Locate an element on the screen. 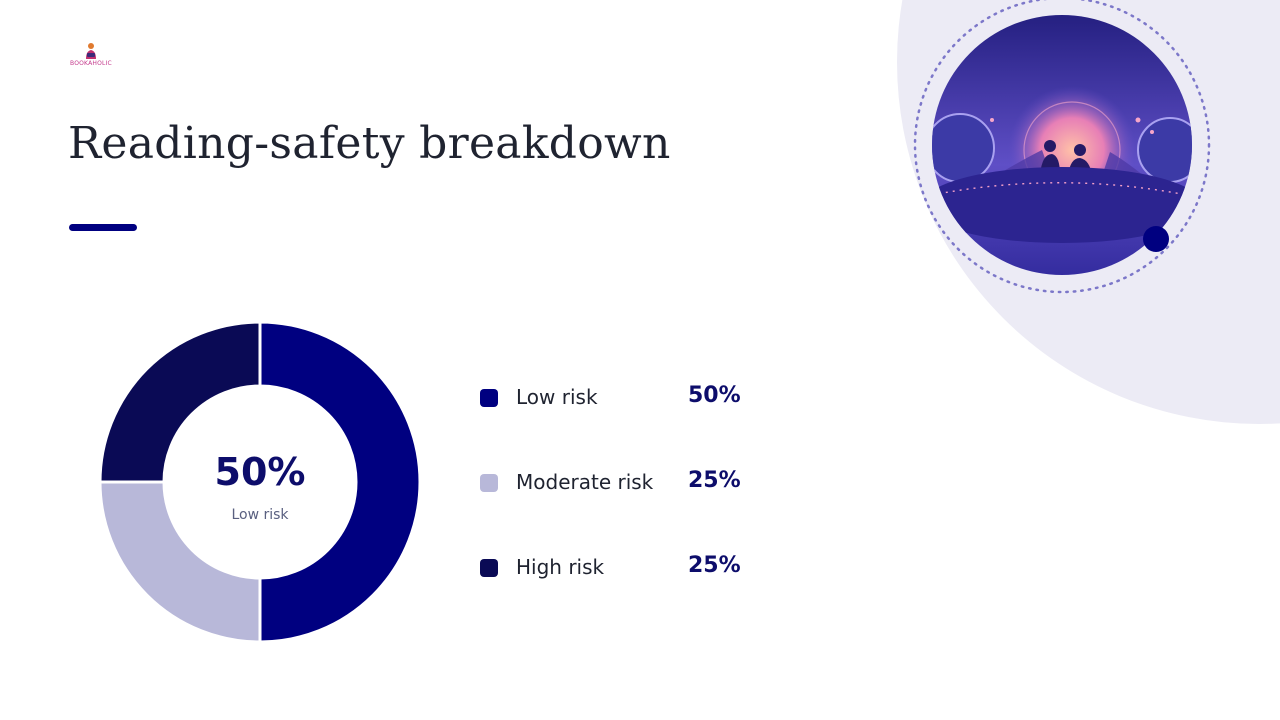 Image resolution: width=1280 pixels, height=720 pixels. center-value: 50% is located at coordinates (260, 472).